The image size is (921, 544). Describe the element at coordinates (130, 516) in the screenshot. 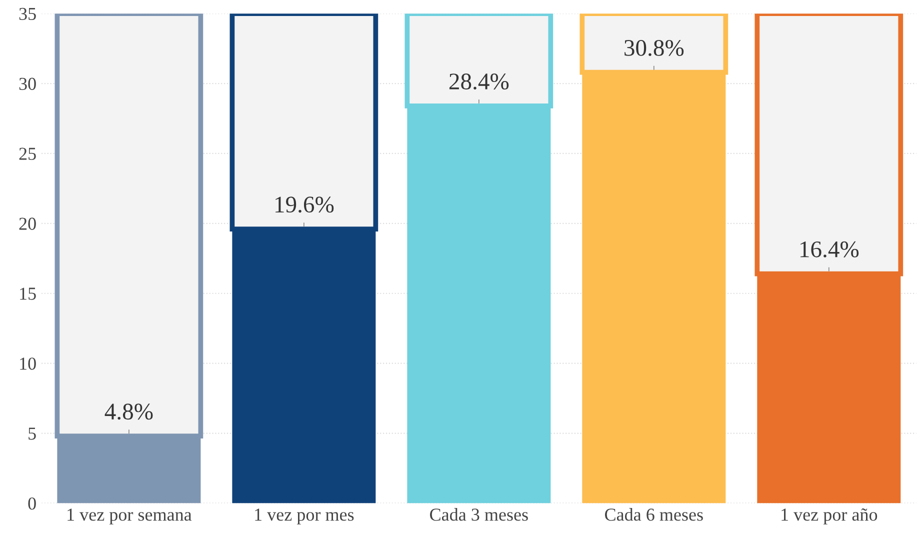

I see `x-tick-label: 1 vez por semana` at that location.